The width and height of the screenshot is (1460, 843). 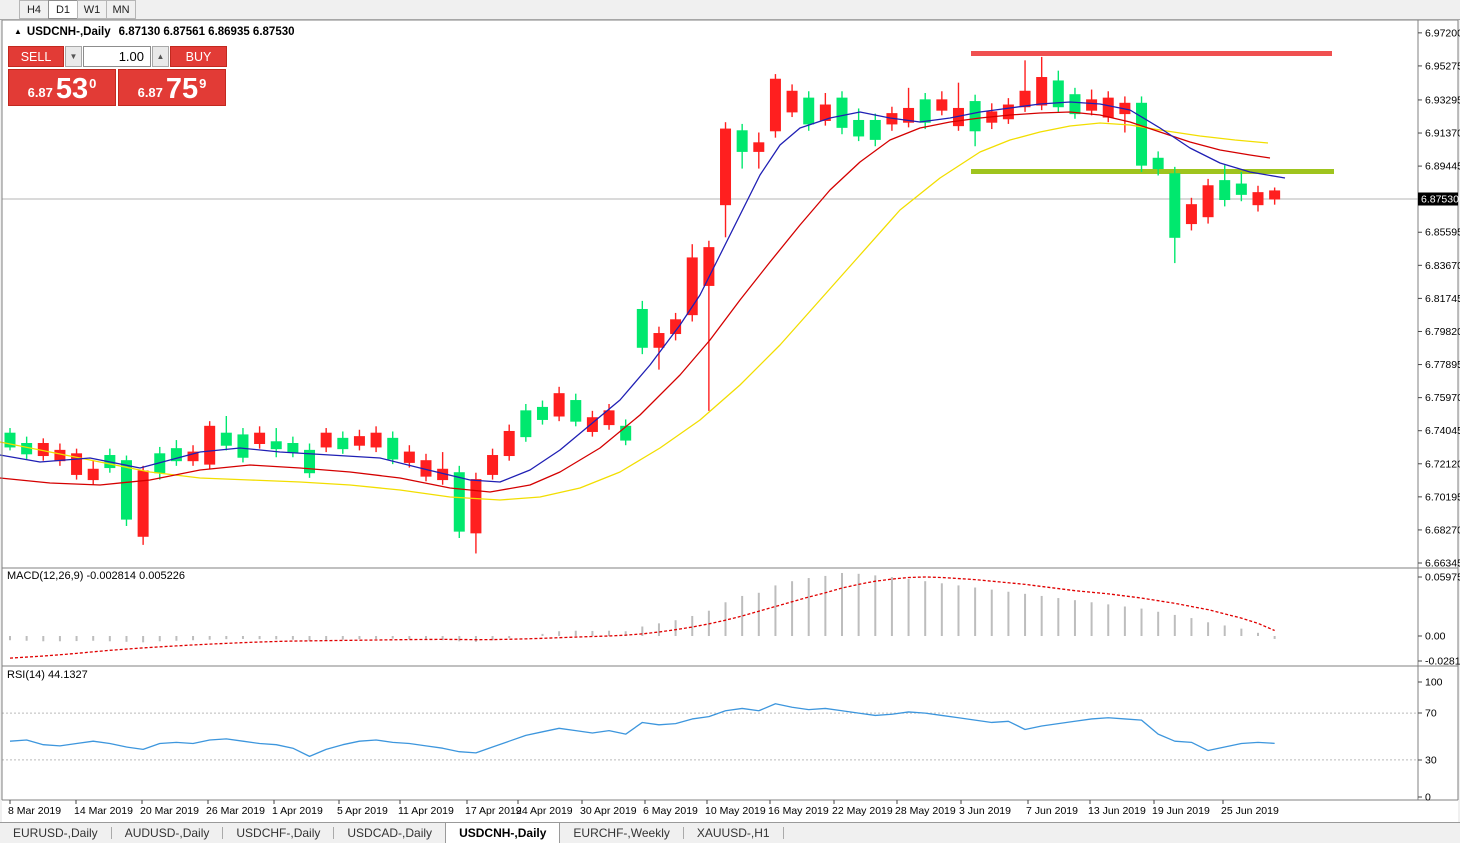 I want to click on timeframe-button-w1: W1, so click(x=92, y=9).